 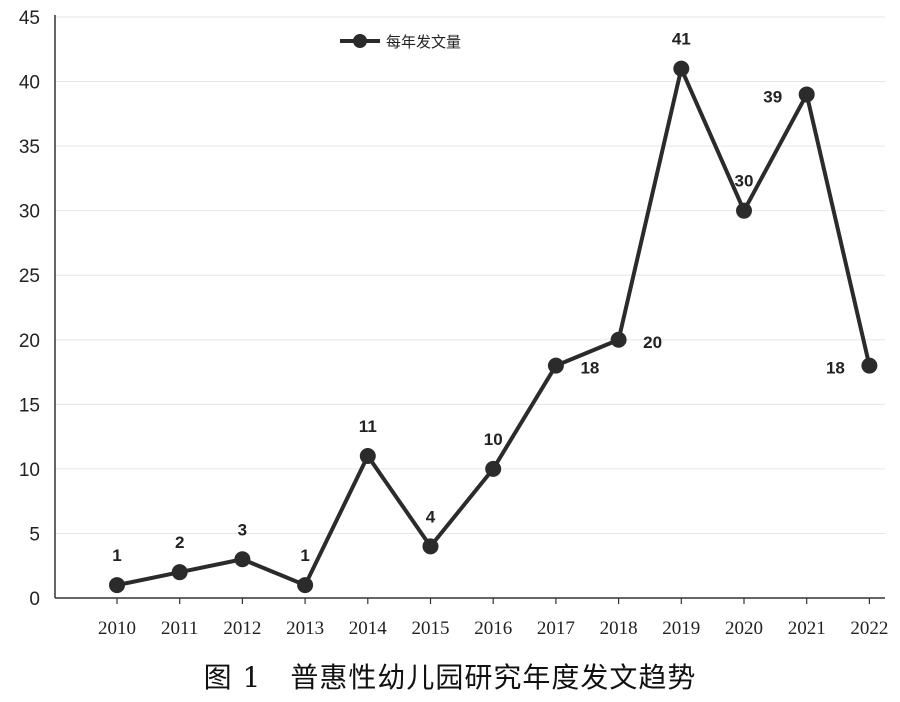 What do you see at coordinates (179, 628) in the screenshot?
I see `x-tick-label: 2011` at bounding box center [179, 628].